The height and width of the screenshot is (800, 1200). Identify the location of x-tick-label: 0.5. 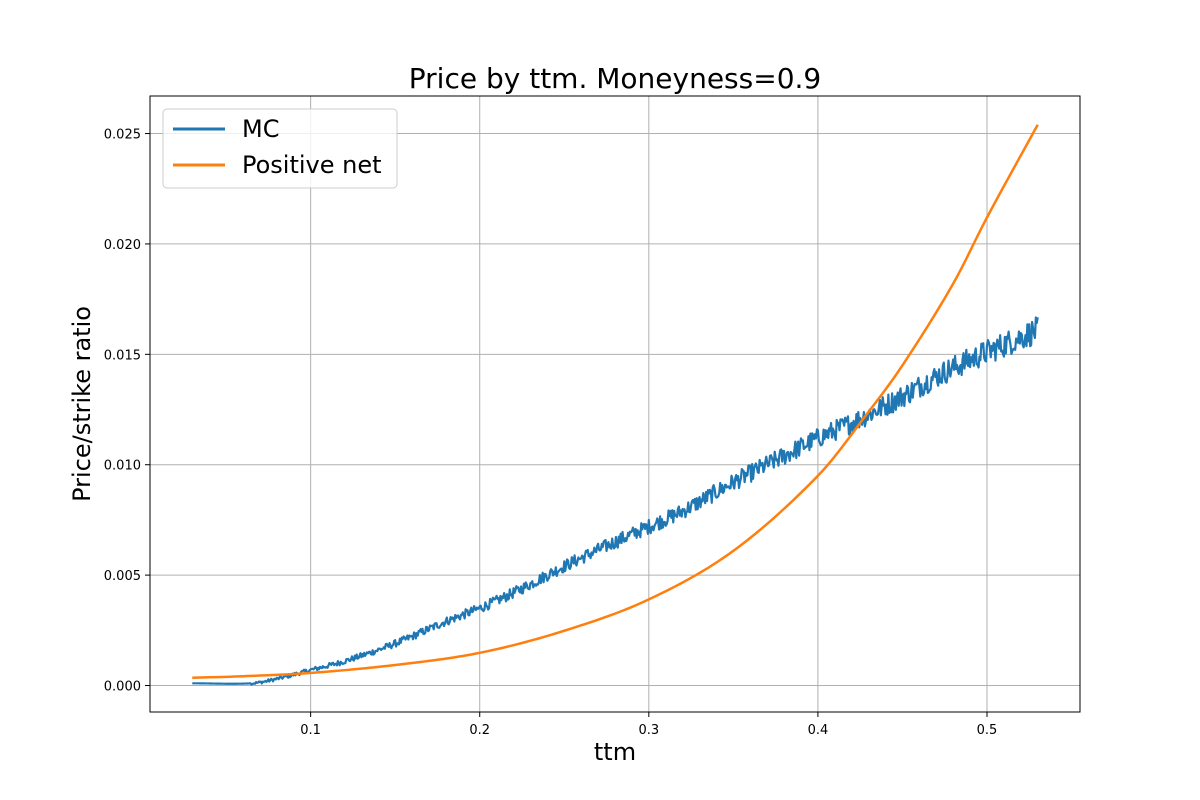
(987, 730).